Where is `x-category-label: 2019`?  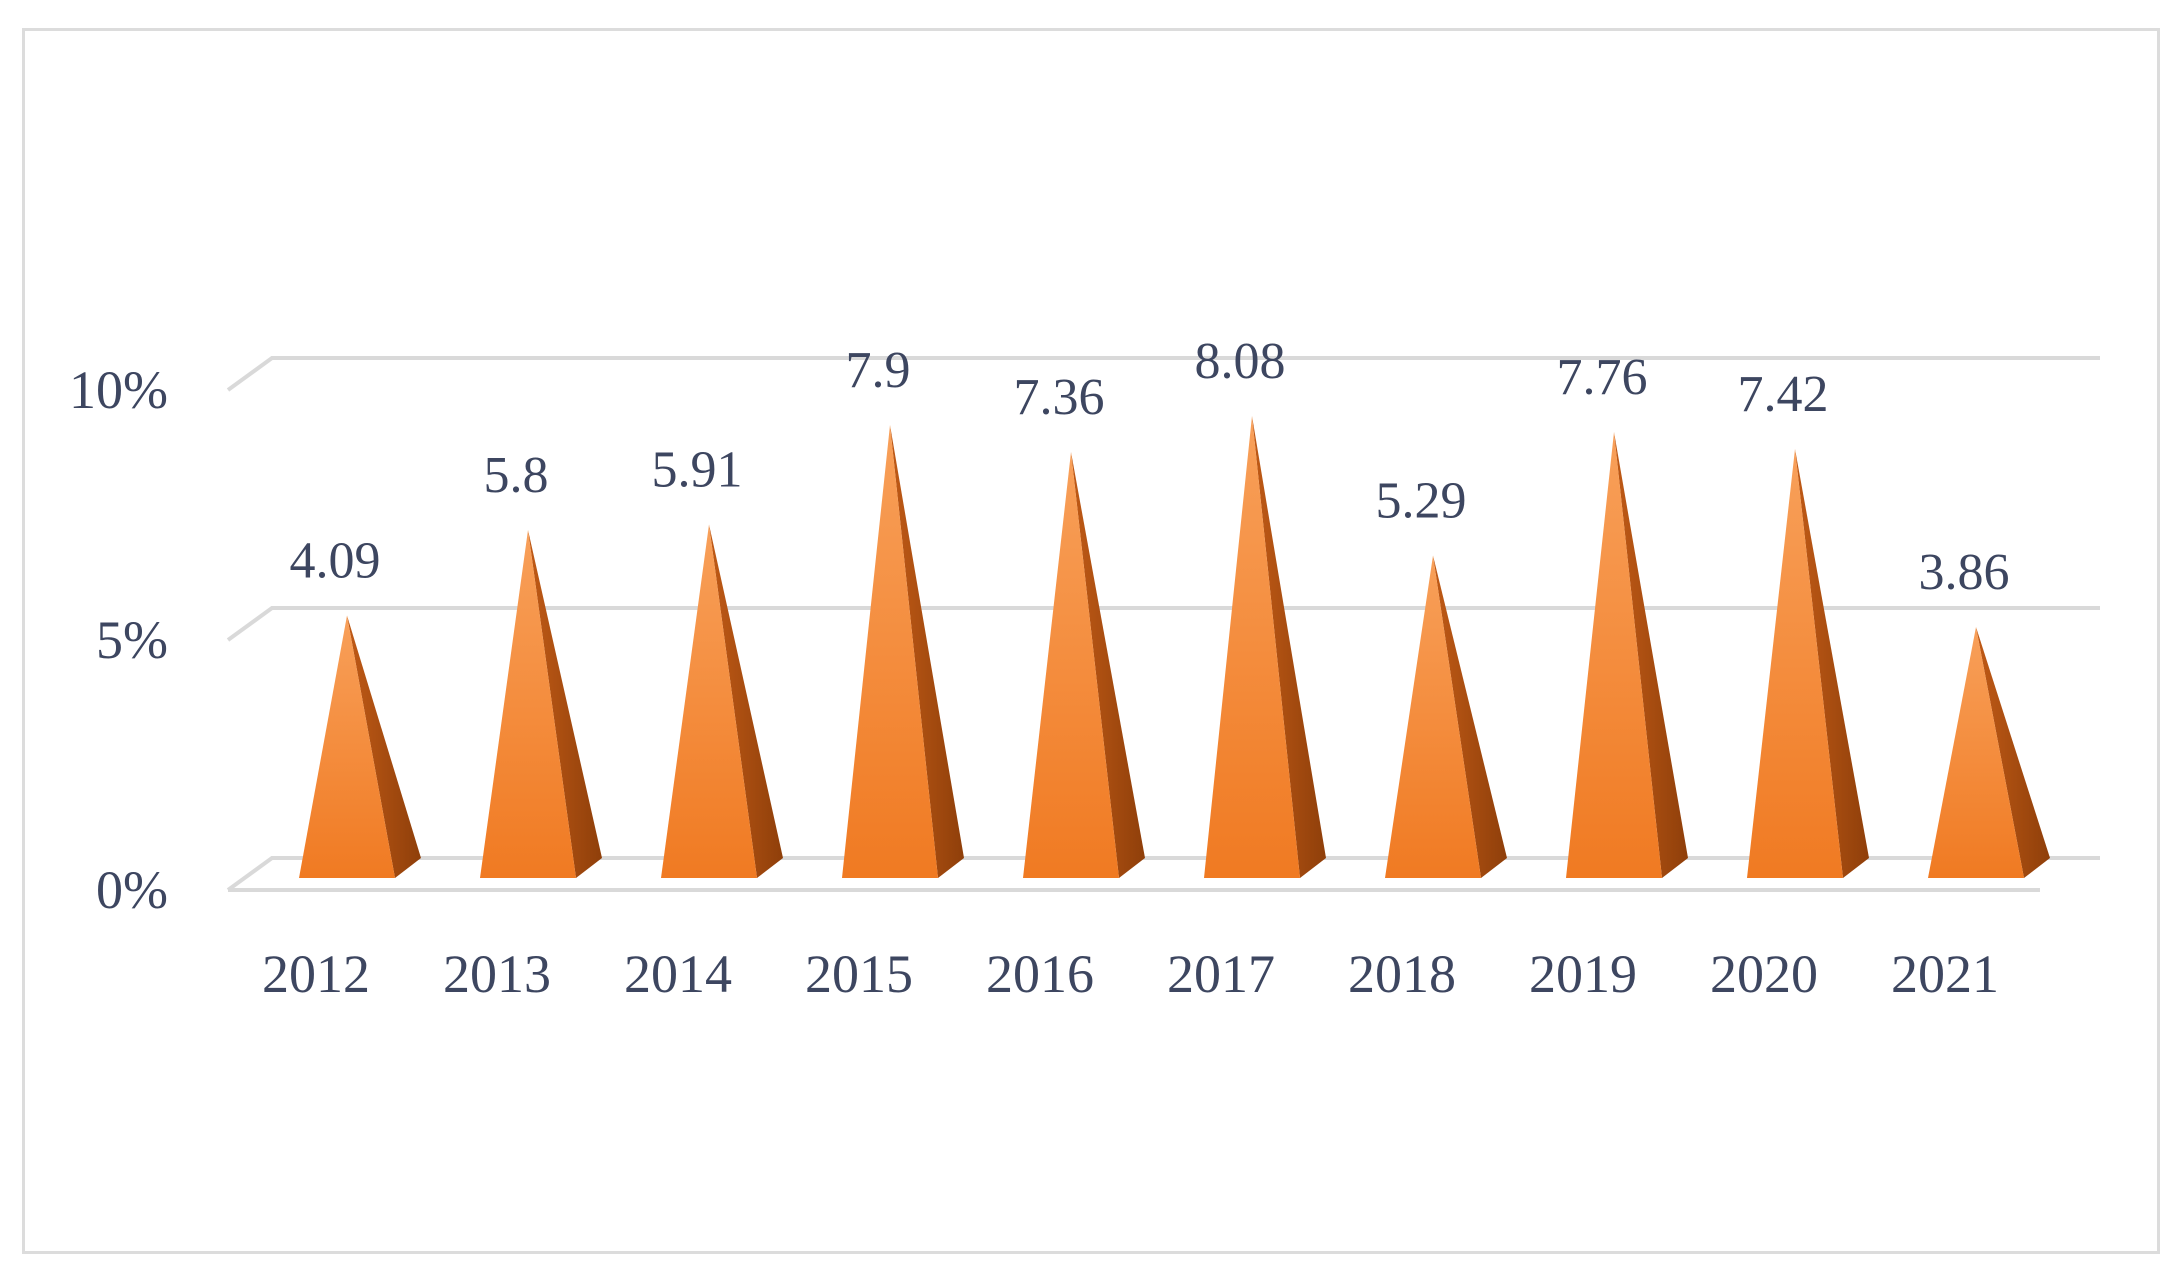
x-category-label: 2019 is located at coordinates (1583, 974).